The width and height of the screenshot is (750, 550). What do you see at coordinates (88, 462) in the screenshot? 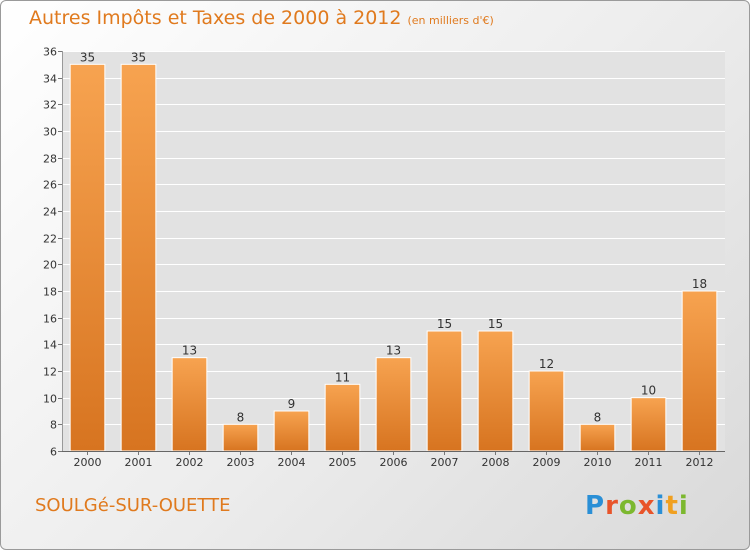
I see `x-tick-label: 2000` at bounding box center [88, 462].